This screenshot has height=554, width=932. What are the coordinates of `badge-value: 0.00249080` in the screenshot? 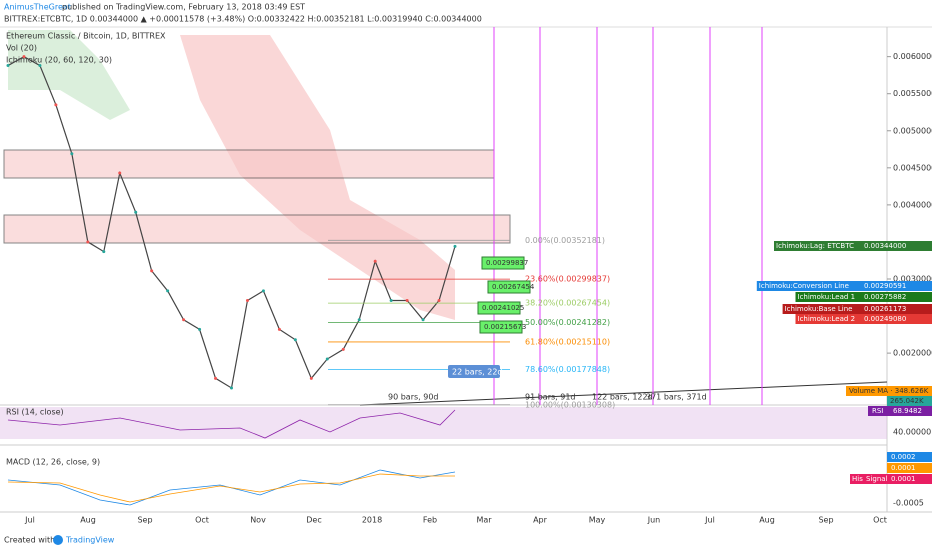 It's located at (885, 319).